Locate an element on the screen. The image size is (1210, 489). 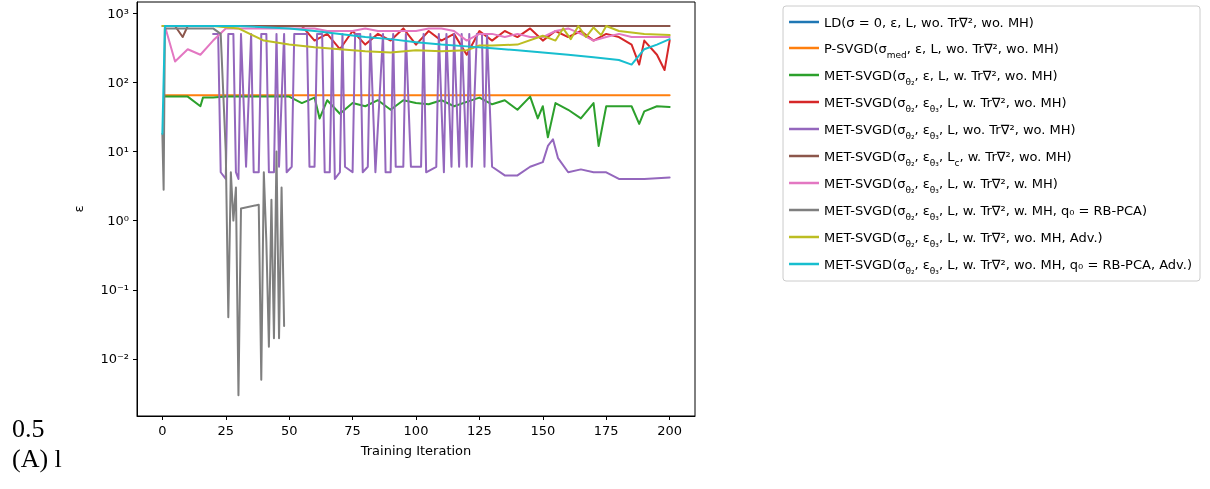
legend-label: LD(σ = 0, ε, L, wo. Tr∇², wo. MH) is located at coordinates (929, 22).